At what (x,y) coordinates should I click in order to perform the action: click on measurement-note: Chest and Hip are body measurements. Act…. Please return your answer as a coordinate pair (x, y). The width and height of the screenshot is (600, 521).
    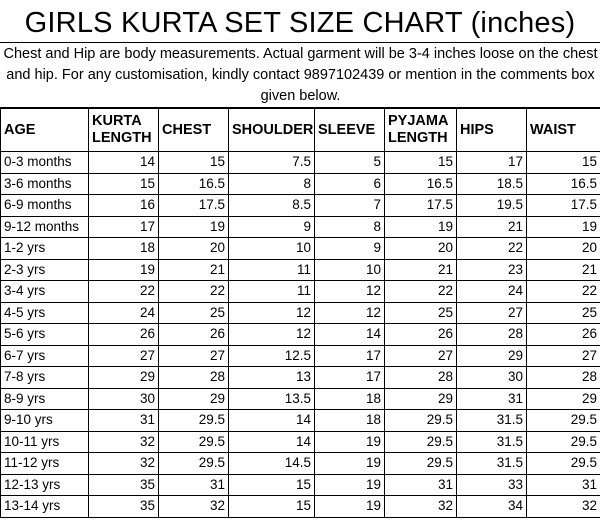
    Looking at the image, I should click on (300, 75).